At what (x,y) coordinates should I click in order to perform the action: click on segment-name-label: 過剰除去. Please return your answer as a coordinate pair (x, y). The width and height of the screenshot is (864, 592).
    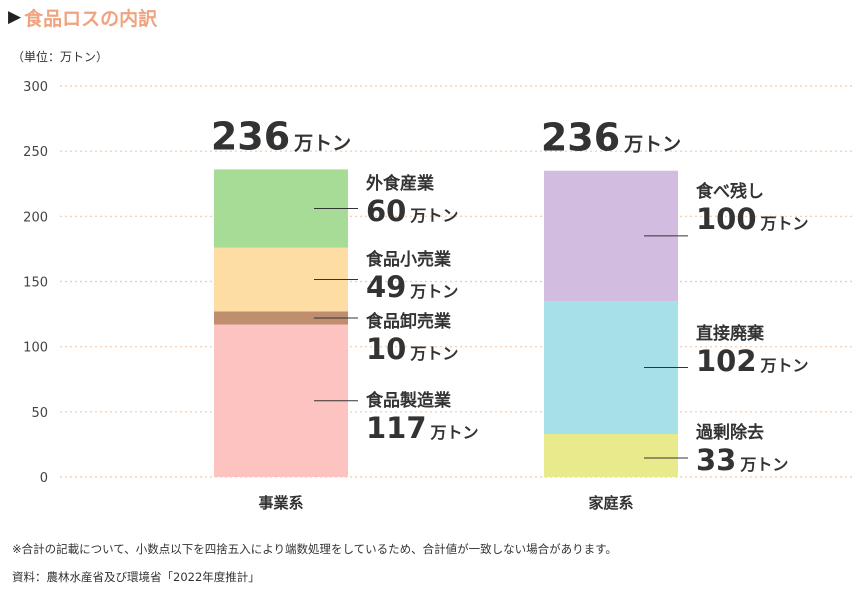
    Looking at the image, I should click on (730, 432).